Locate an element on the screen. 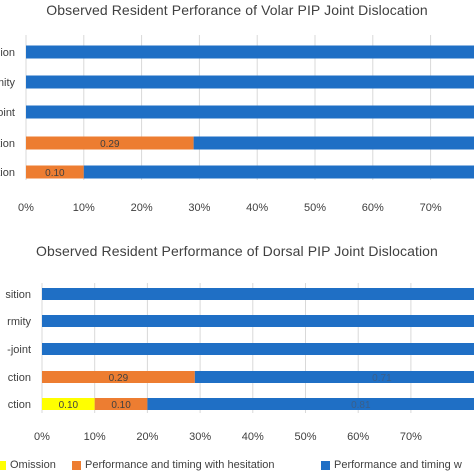 This screenshot has height=474, width=474. chart-2-category-label: rmity is located at coordinates (19, 322).